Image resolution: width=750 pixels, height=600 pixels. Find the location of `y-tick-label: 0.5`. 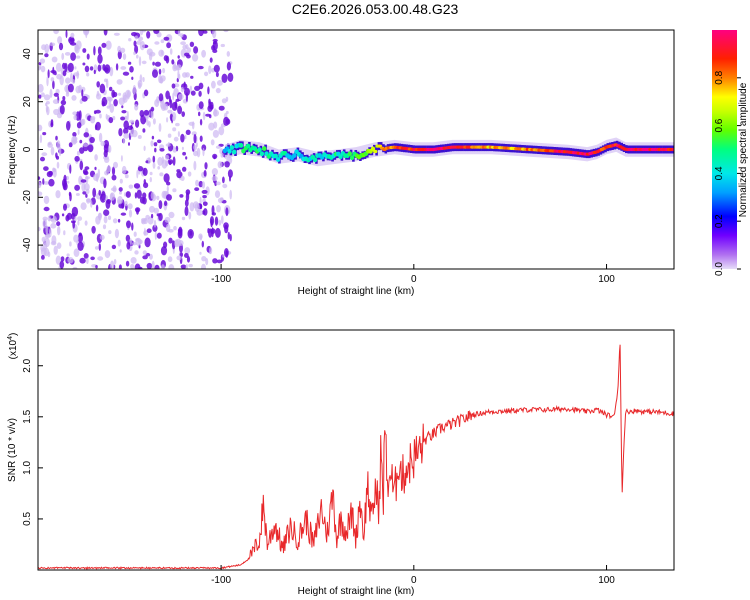

y-tick-label: 0.5 is located at coordinates (27, 519).